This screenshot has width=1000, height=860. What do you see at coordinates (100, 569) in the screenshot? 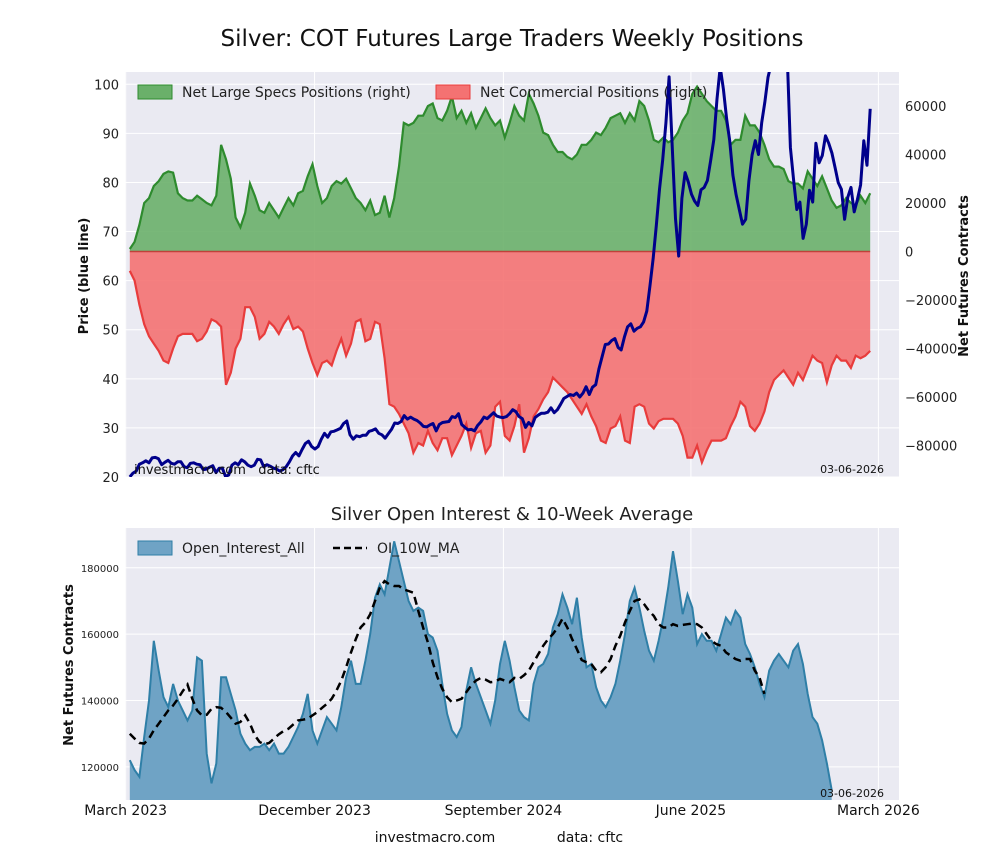
I see `oi-tick-label: 180000` at bounding box center [100, 569].